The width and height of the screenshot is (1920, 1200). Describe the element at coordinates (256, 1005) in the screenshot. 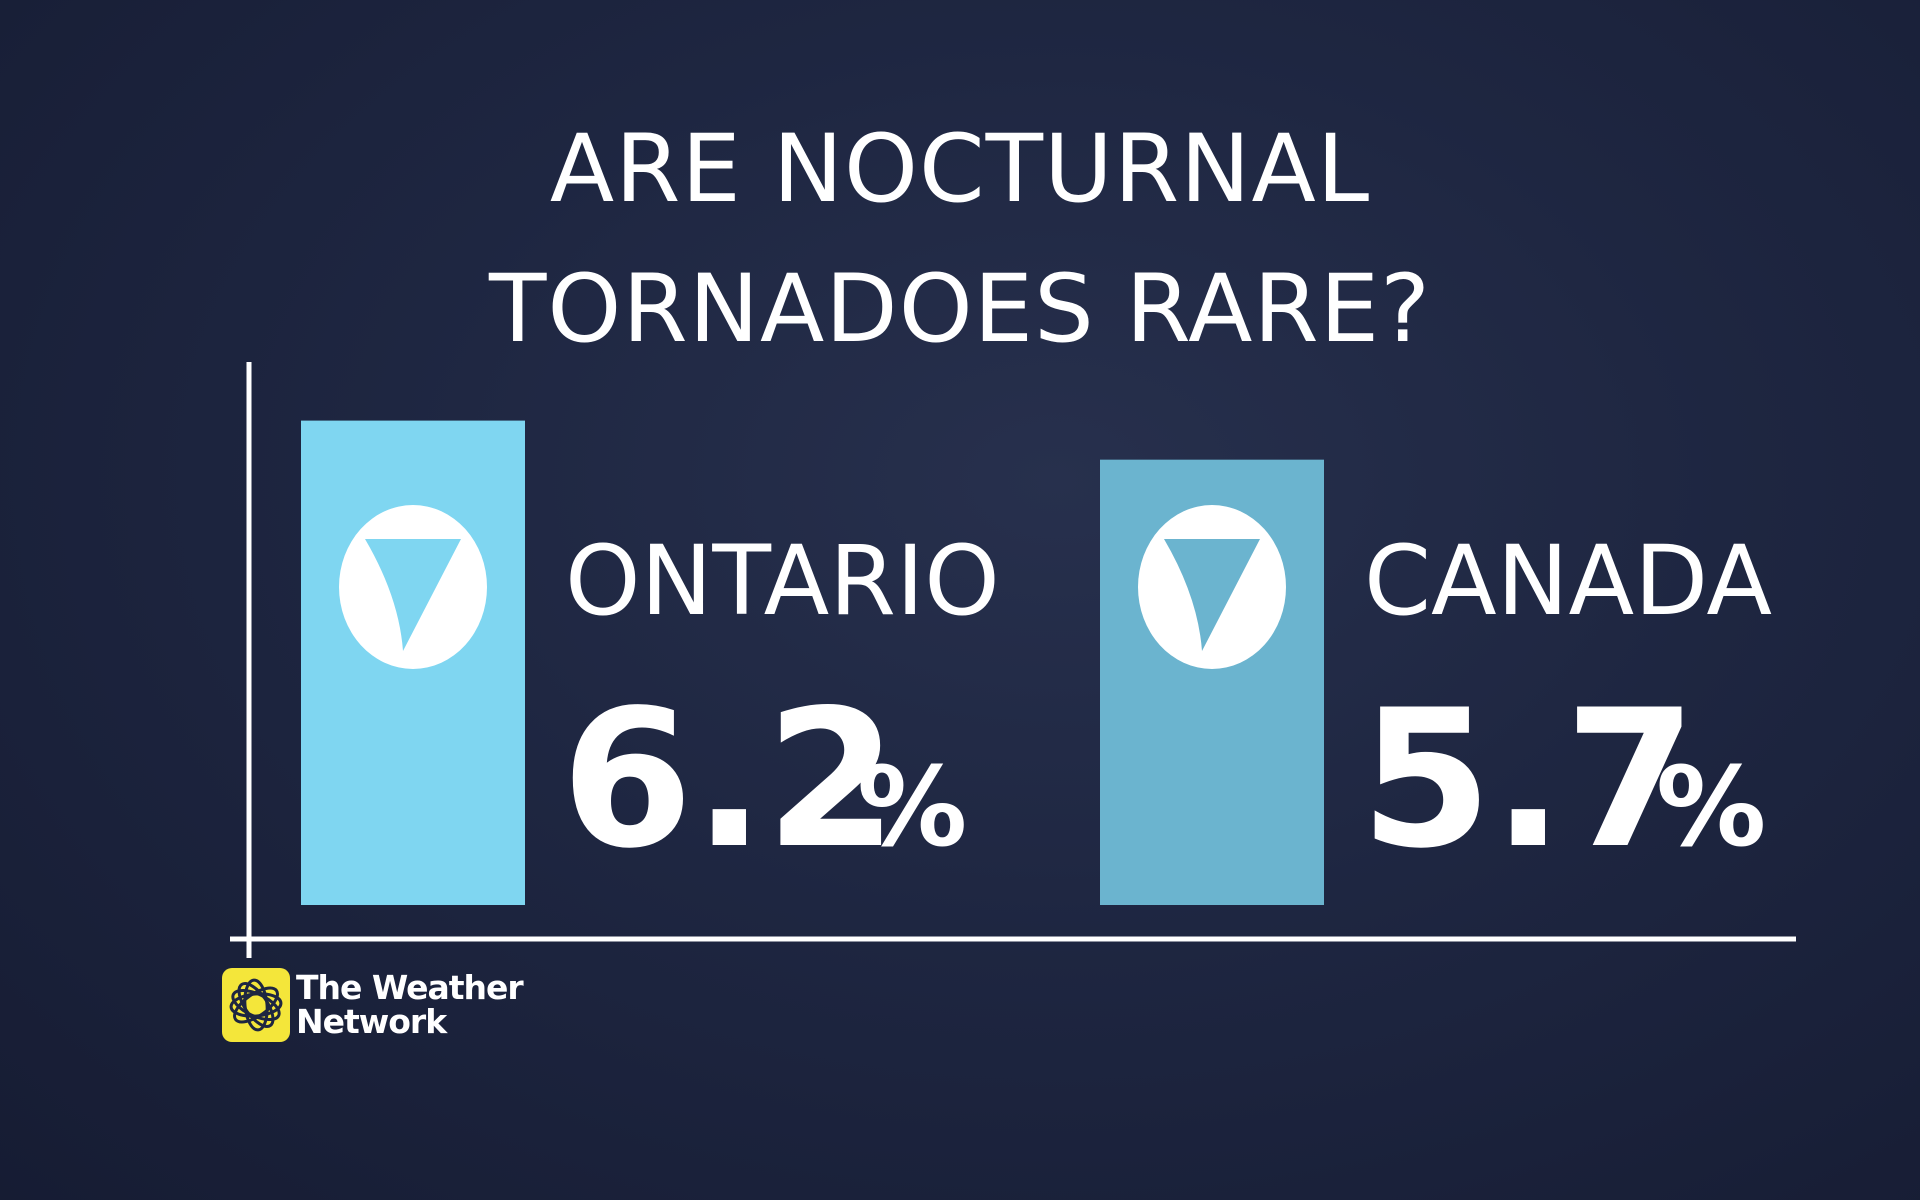

I see `weather-network-logo-icon` at that location.